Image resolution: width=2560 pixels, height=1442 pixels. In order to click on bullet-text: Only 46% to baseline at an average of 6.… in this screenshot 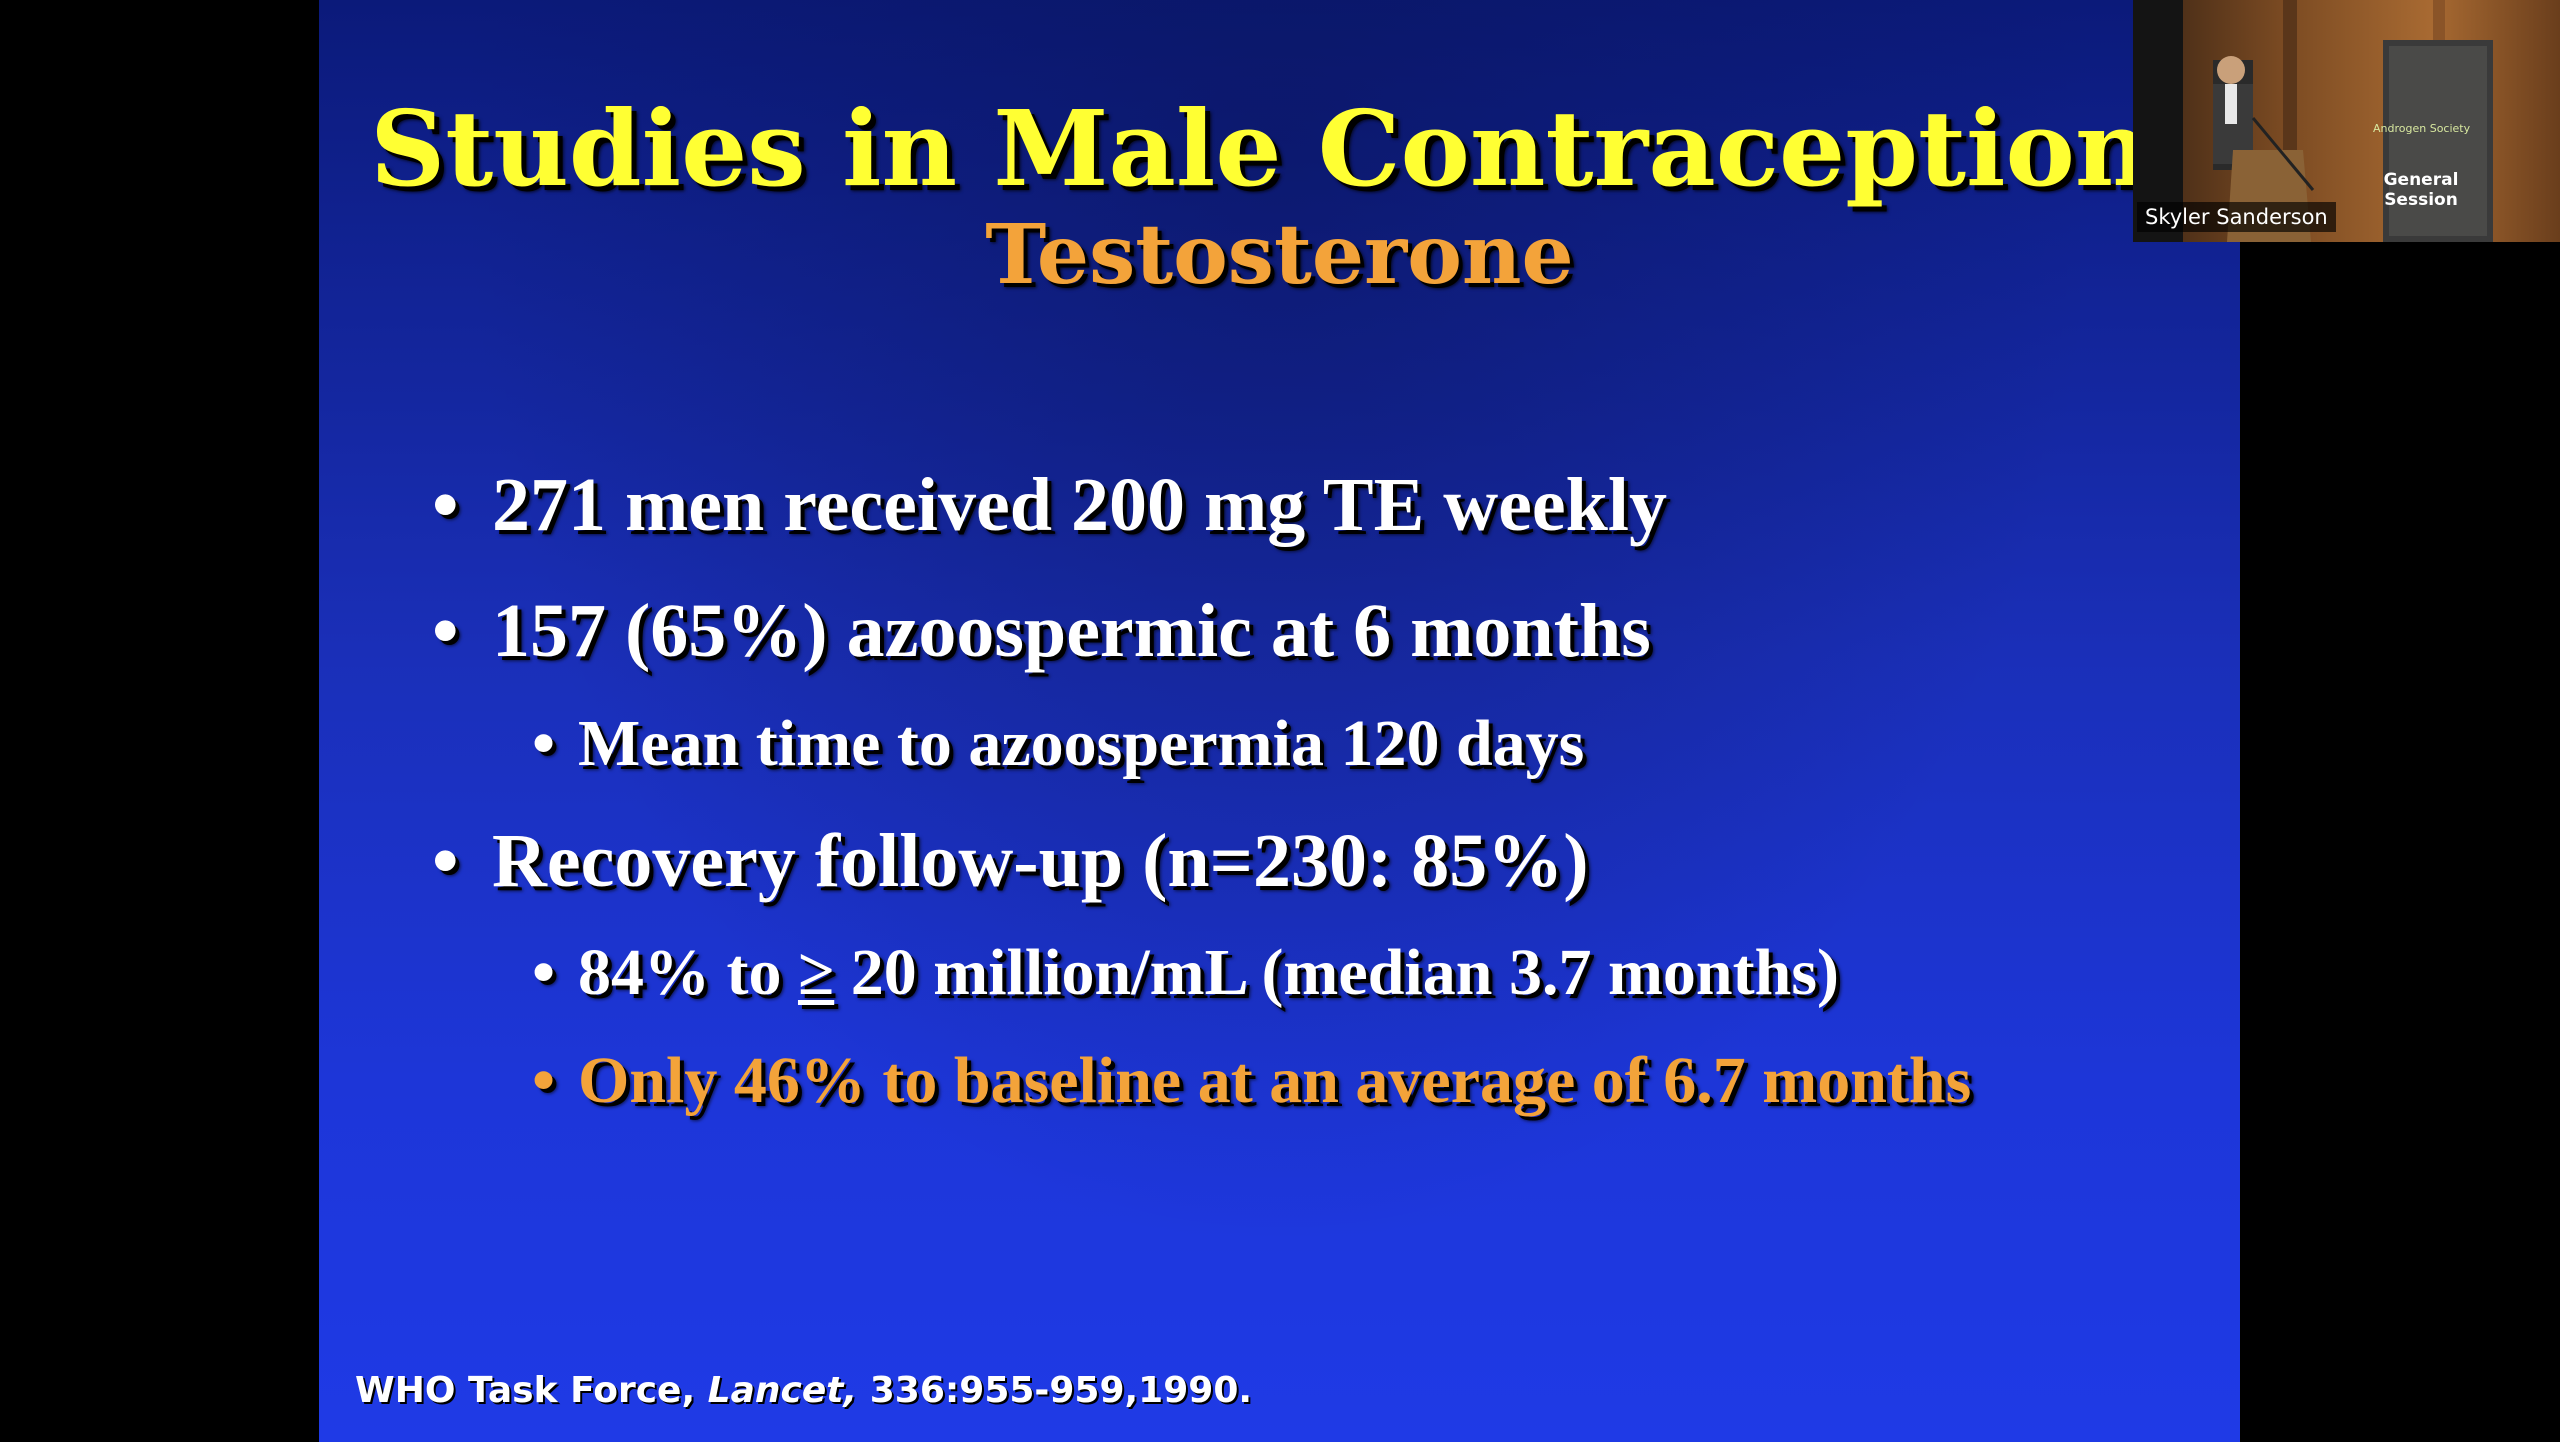, I will do `click(1275, 1080)`.